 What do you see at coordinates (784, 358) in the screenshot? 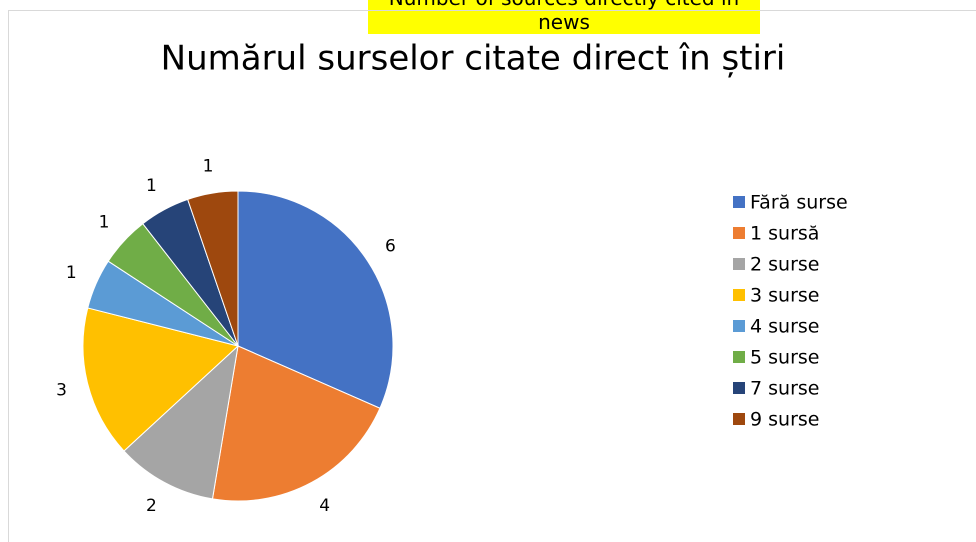
I see `legend-label: 5 surse` at bounding box center [784, 358].